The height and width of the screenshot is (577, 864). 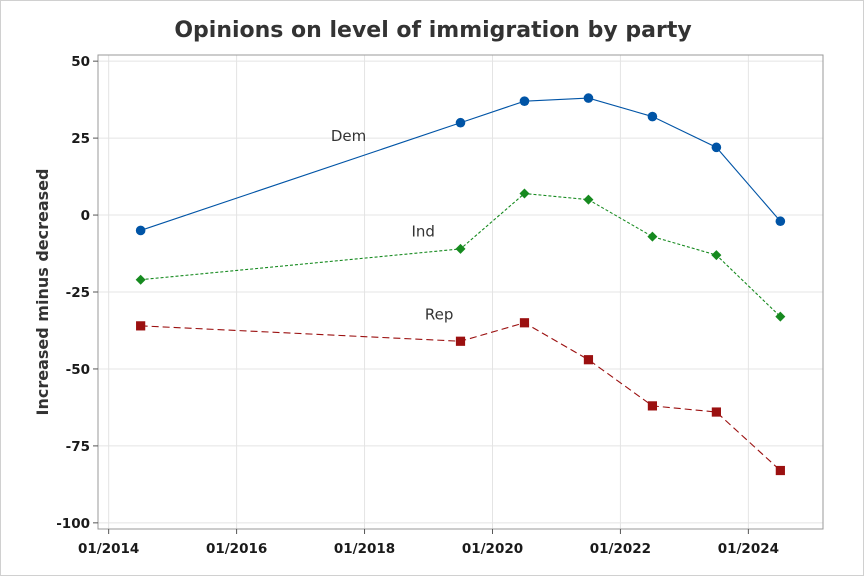 What do you see at coordinates (392, 225) in the screenshot?
I see `series-labels: Dem Ind Rep` at bounding box center [392, 225].